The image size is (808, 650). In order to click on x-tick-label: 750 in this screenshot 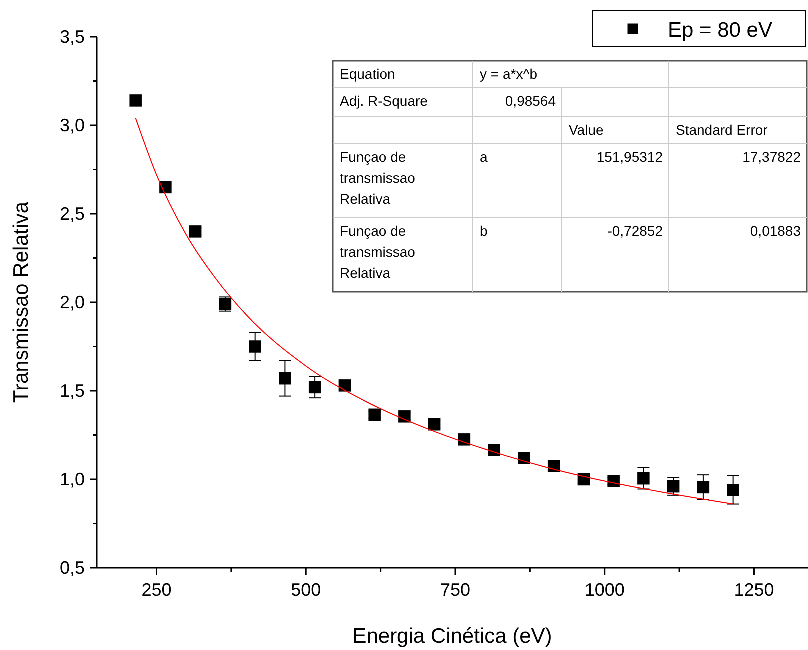, I will do `click(455, 590)`.